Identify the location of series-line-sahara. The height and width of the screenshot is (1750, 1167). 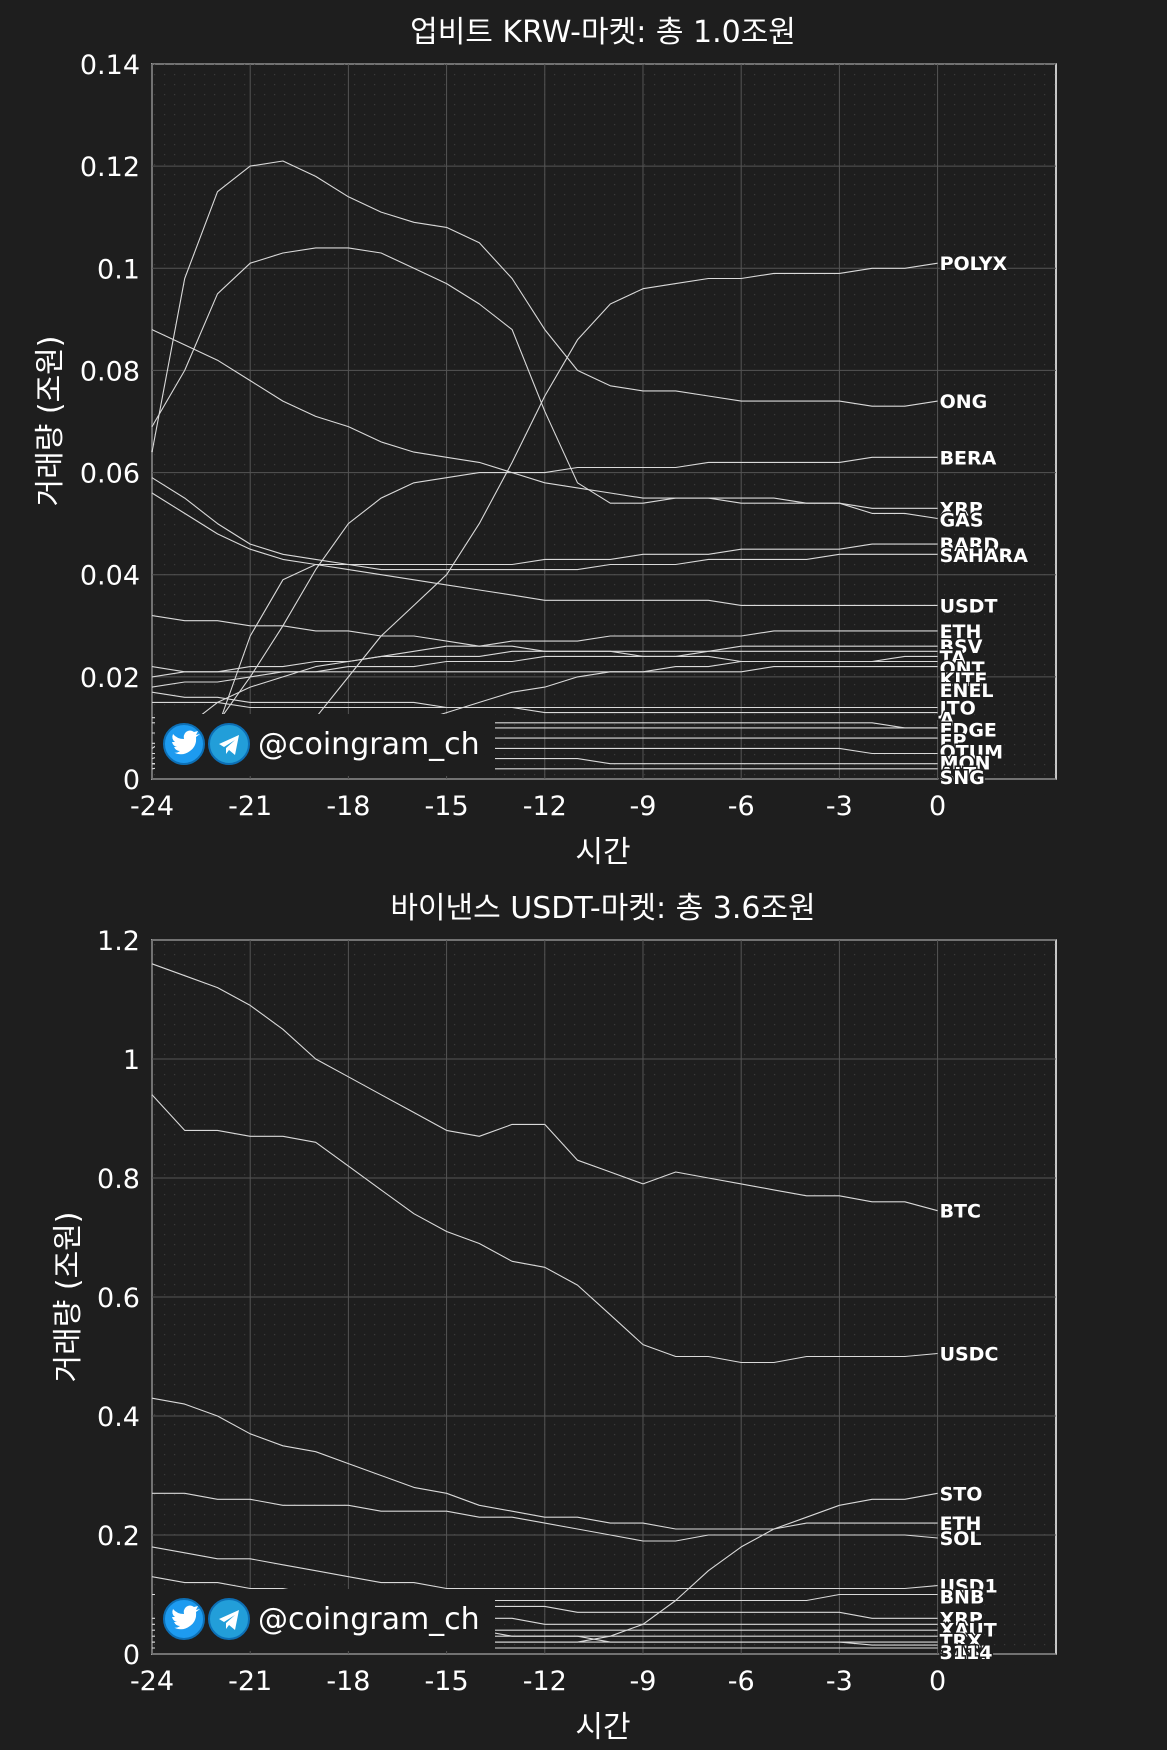
(544, 661).